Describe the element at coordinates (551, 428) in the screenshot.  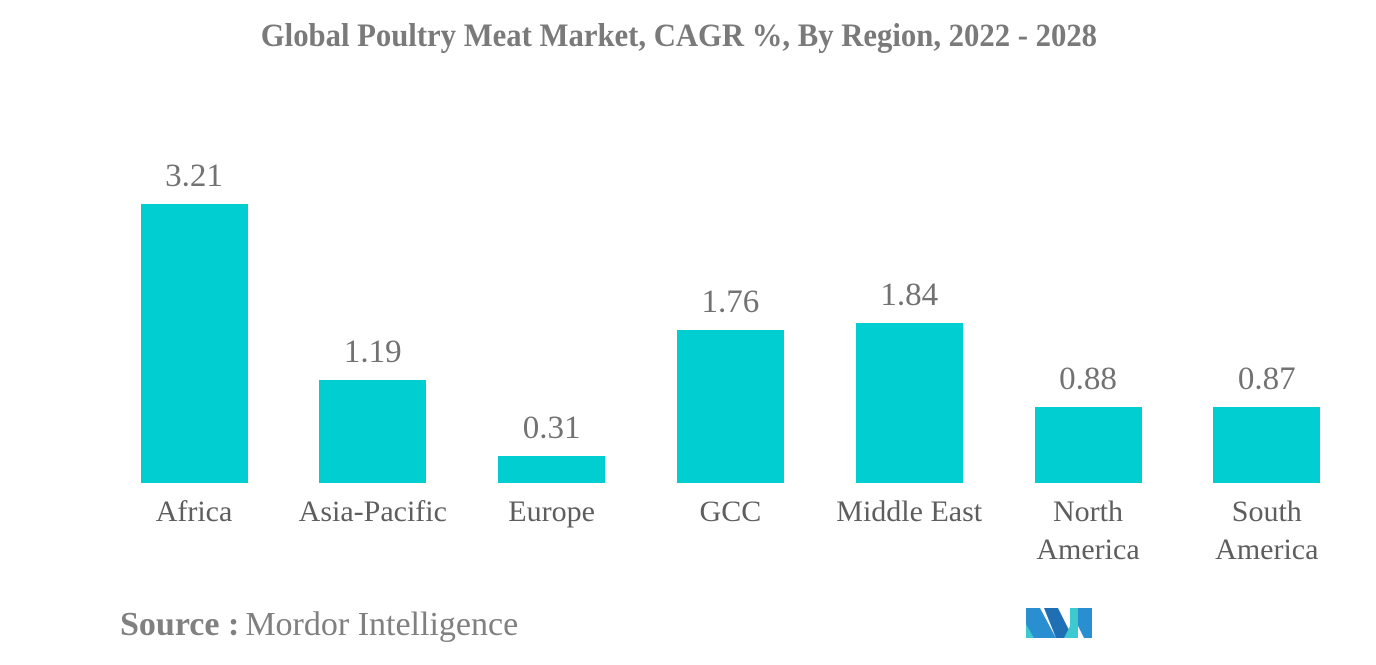
I see `value-label: 0.31` at that location.